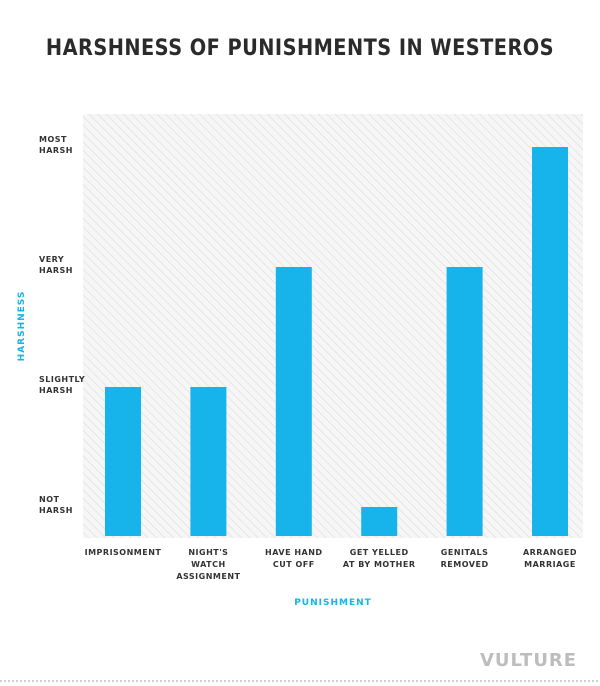 The image size is (600, 686). Describe the element at coordinates (56, 505) in the screenshot. I see `y-tick-label: NOT HARSH` at that location.